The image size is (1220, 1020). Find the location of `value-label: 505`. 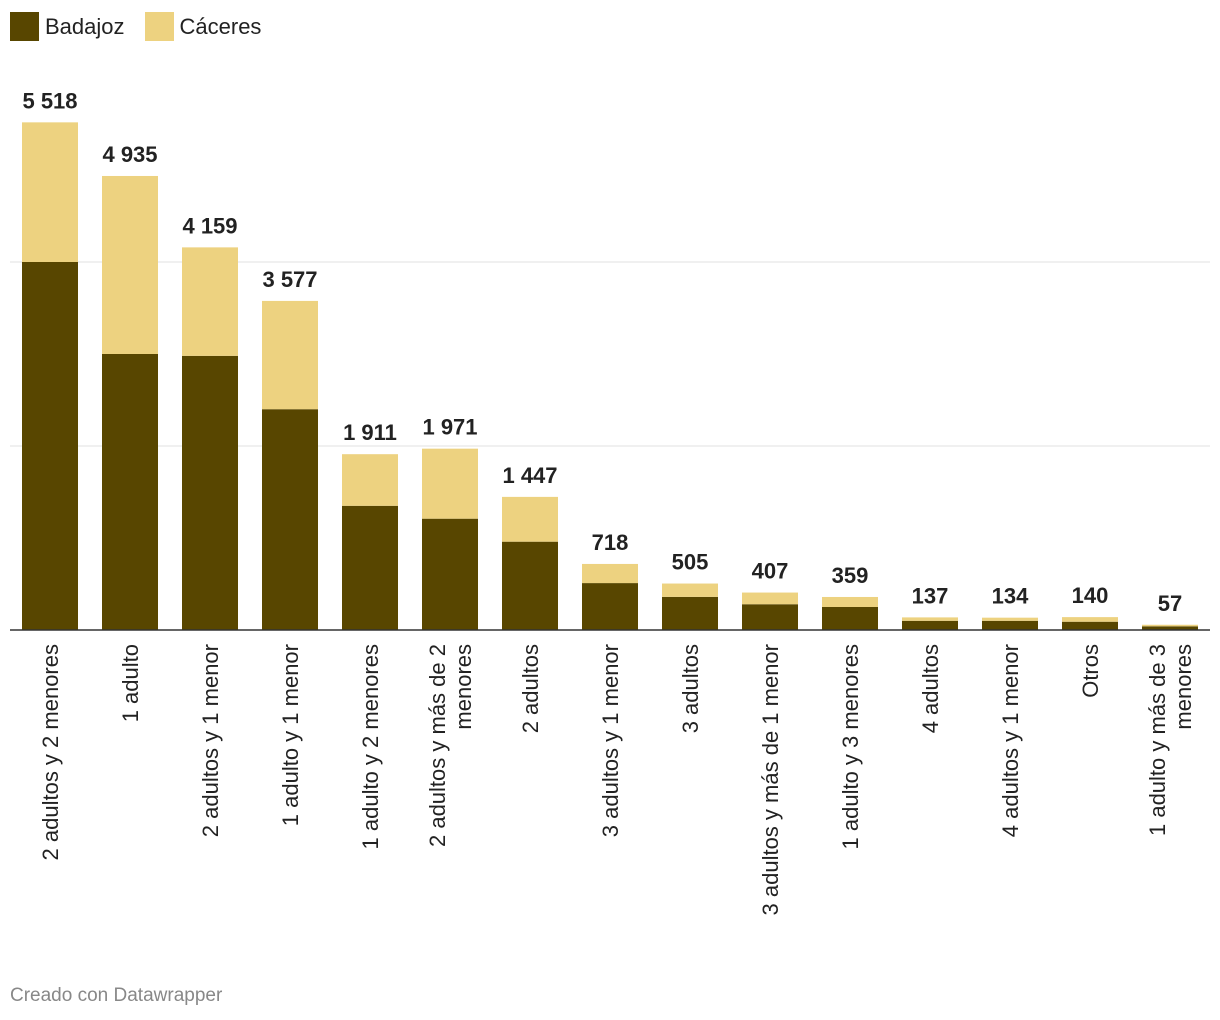

value-label: 505 is located at coordinates (690, 562).